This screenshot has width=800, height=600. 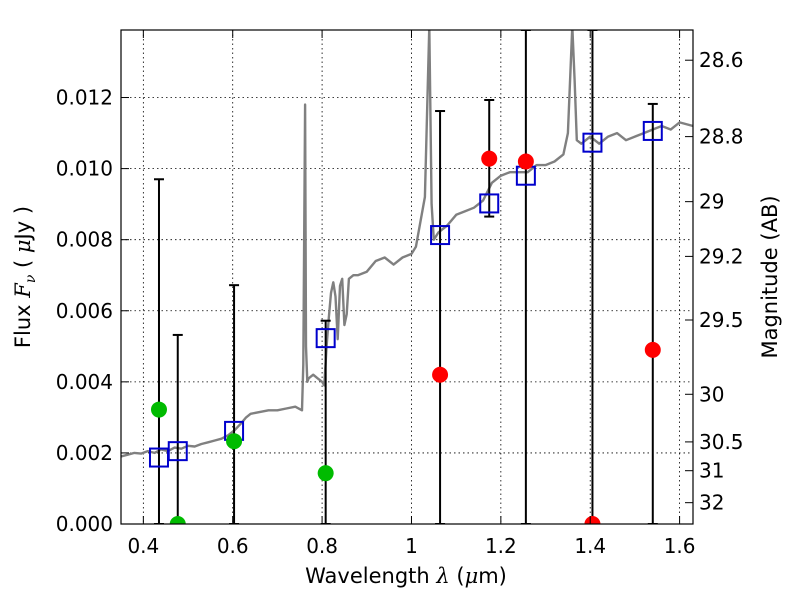 I want to click on x-tick-label: 0.4, so click(x=143, y=546).